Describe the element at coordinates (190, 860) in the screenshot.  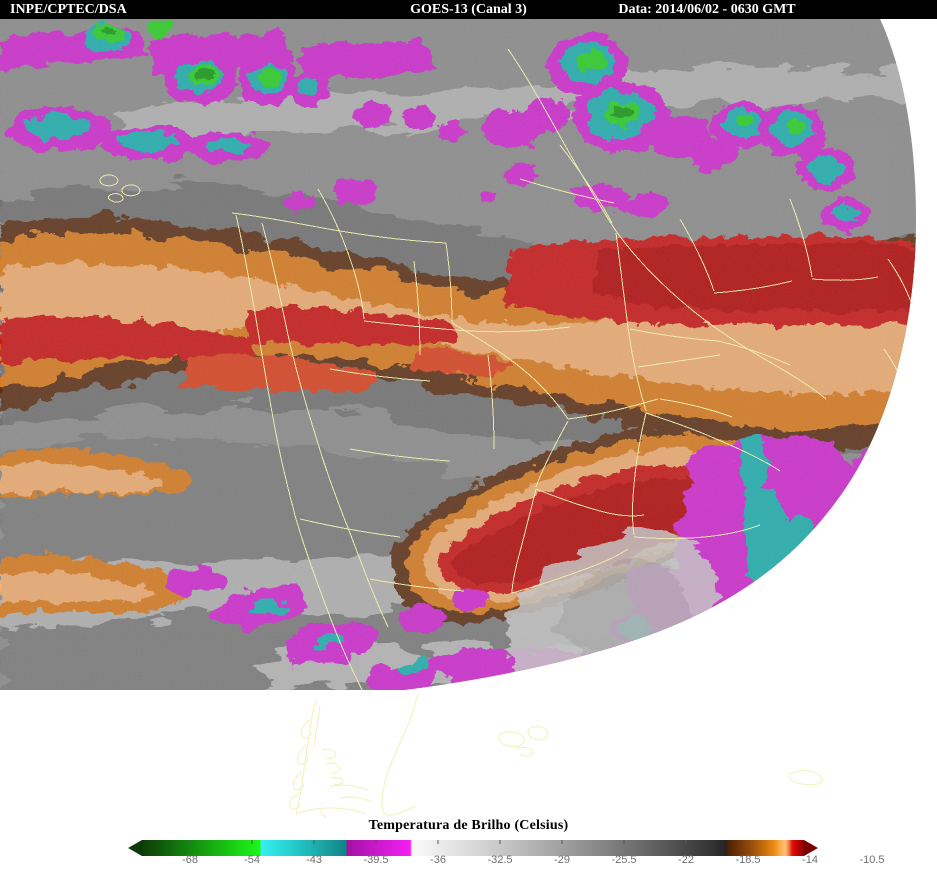
I see `colorbar-tick-0: -68` at that location.